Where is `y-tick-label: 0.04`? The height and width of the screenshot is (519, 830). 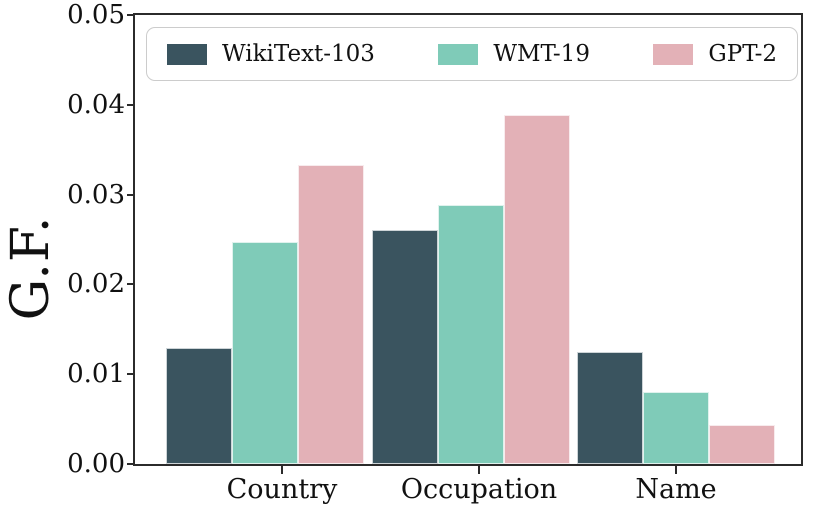 y-tick-label: 0.04 is located at coordinates (96, 104).